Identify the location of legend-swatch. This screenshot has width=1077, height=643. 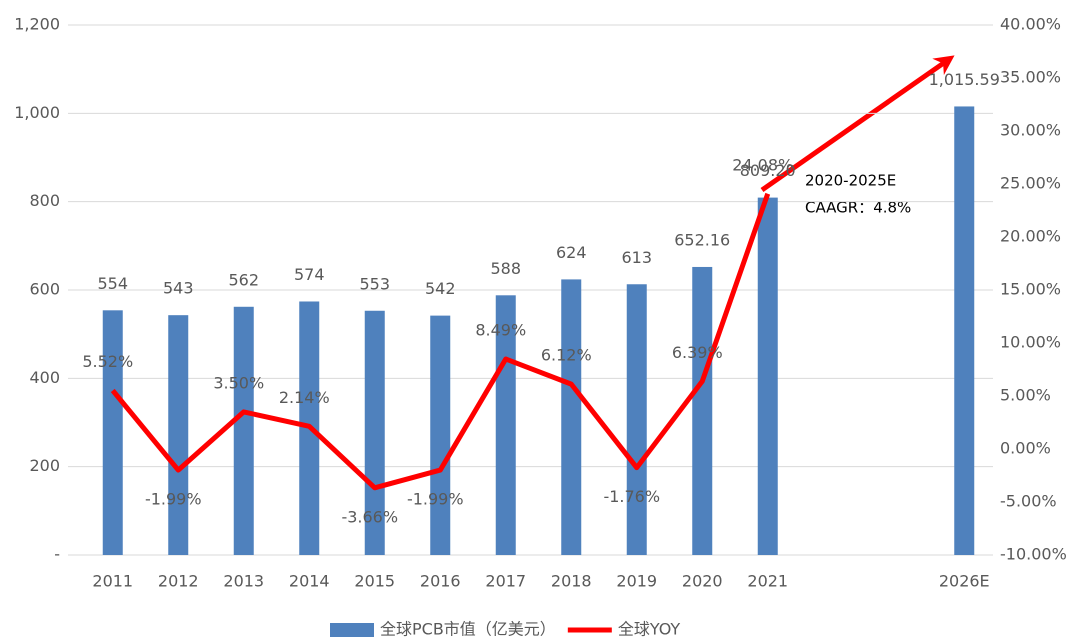
(352, 630).